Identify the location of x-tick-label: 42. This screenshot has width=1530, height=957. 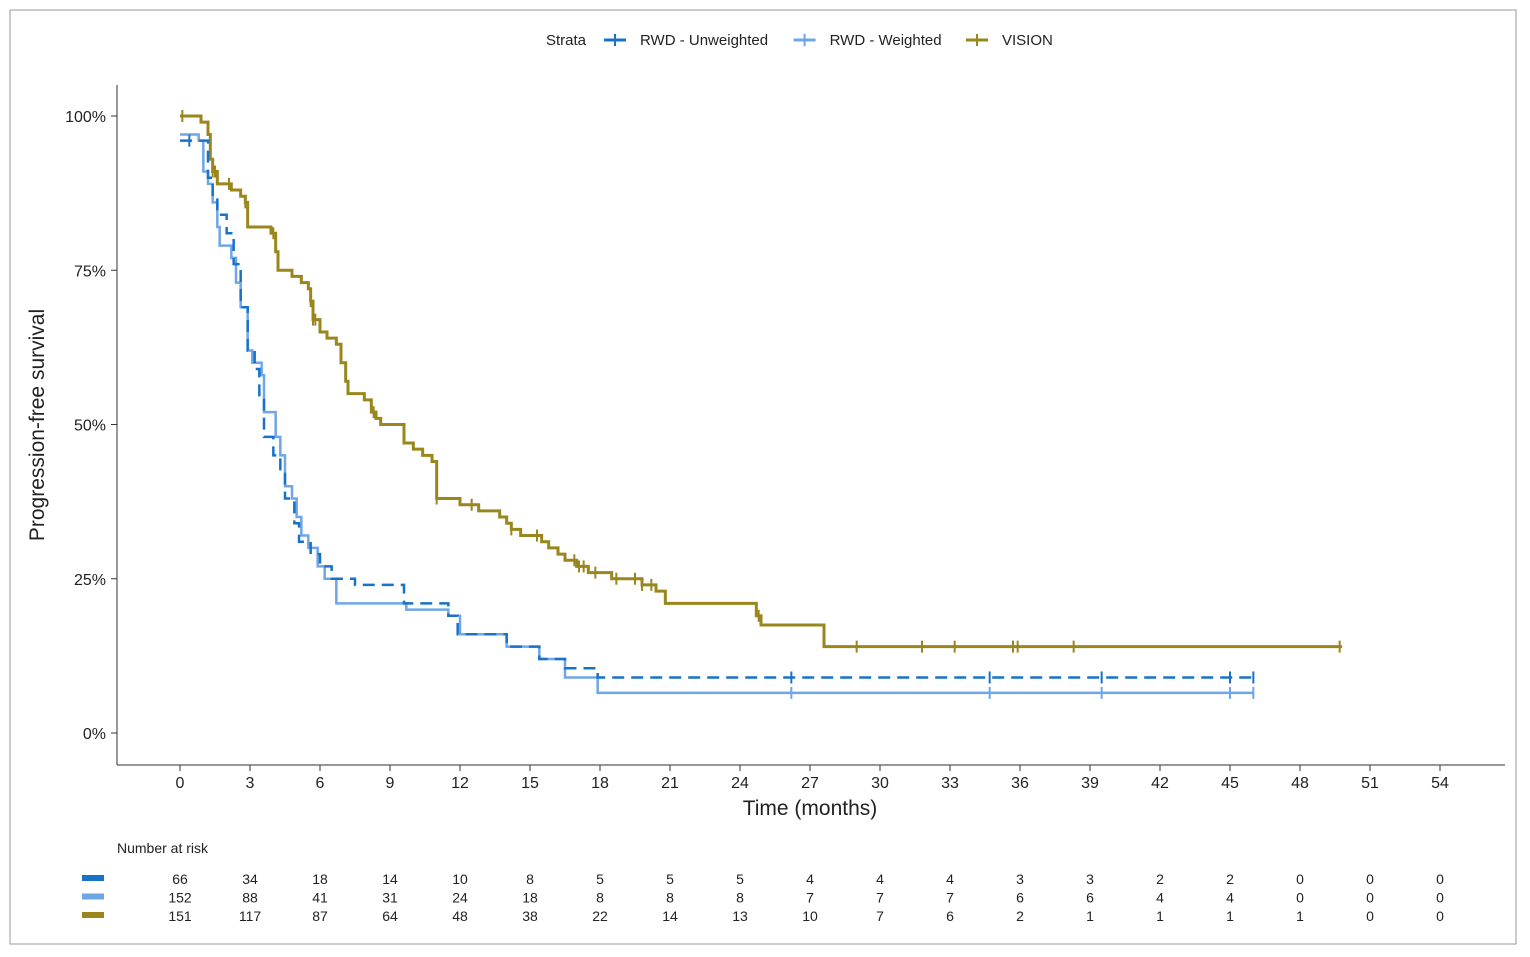
(1160, 783).